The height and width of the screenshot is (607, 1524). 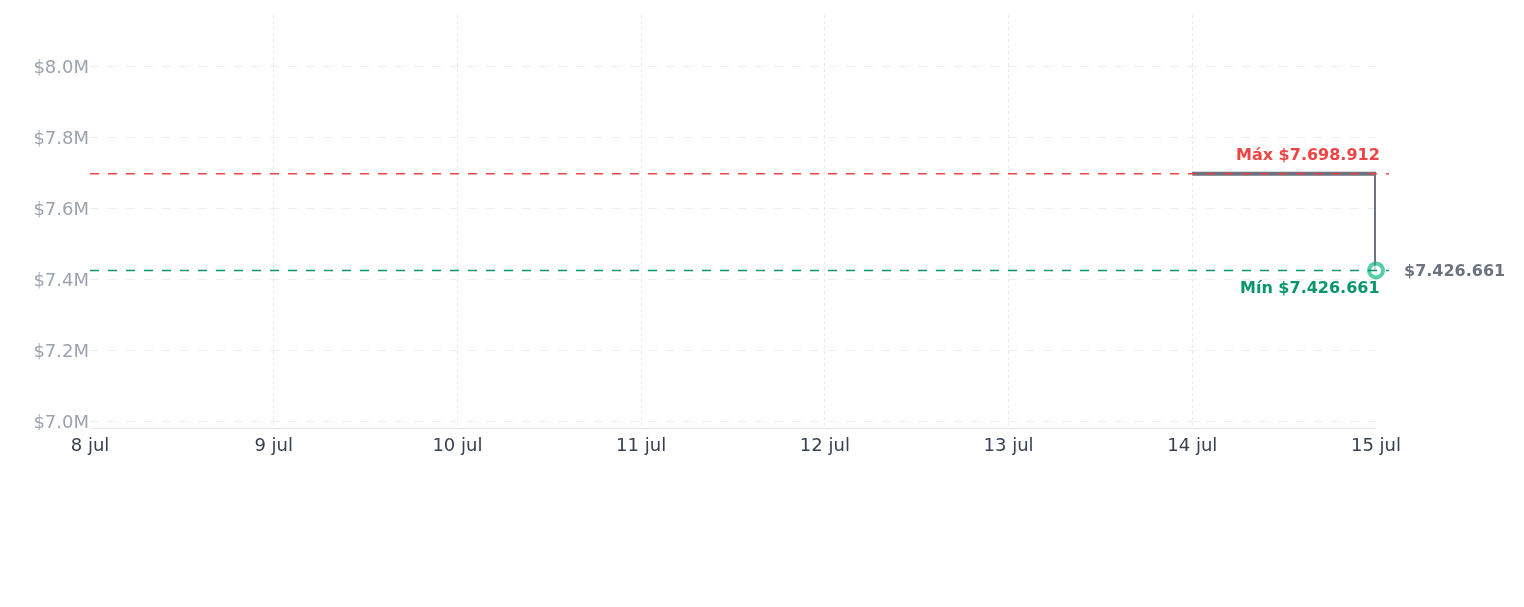 What do you see at coordinates (90, 444) in the screenshot?
I see `x-tick-label: 8 jul` at bounding box center [90, 444].